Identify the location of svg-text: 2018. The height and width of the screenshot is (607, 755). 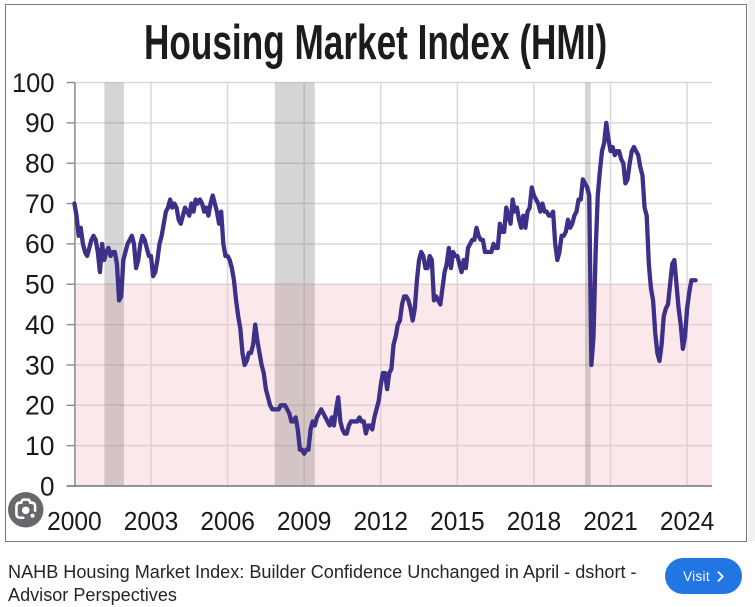
(534, 521).